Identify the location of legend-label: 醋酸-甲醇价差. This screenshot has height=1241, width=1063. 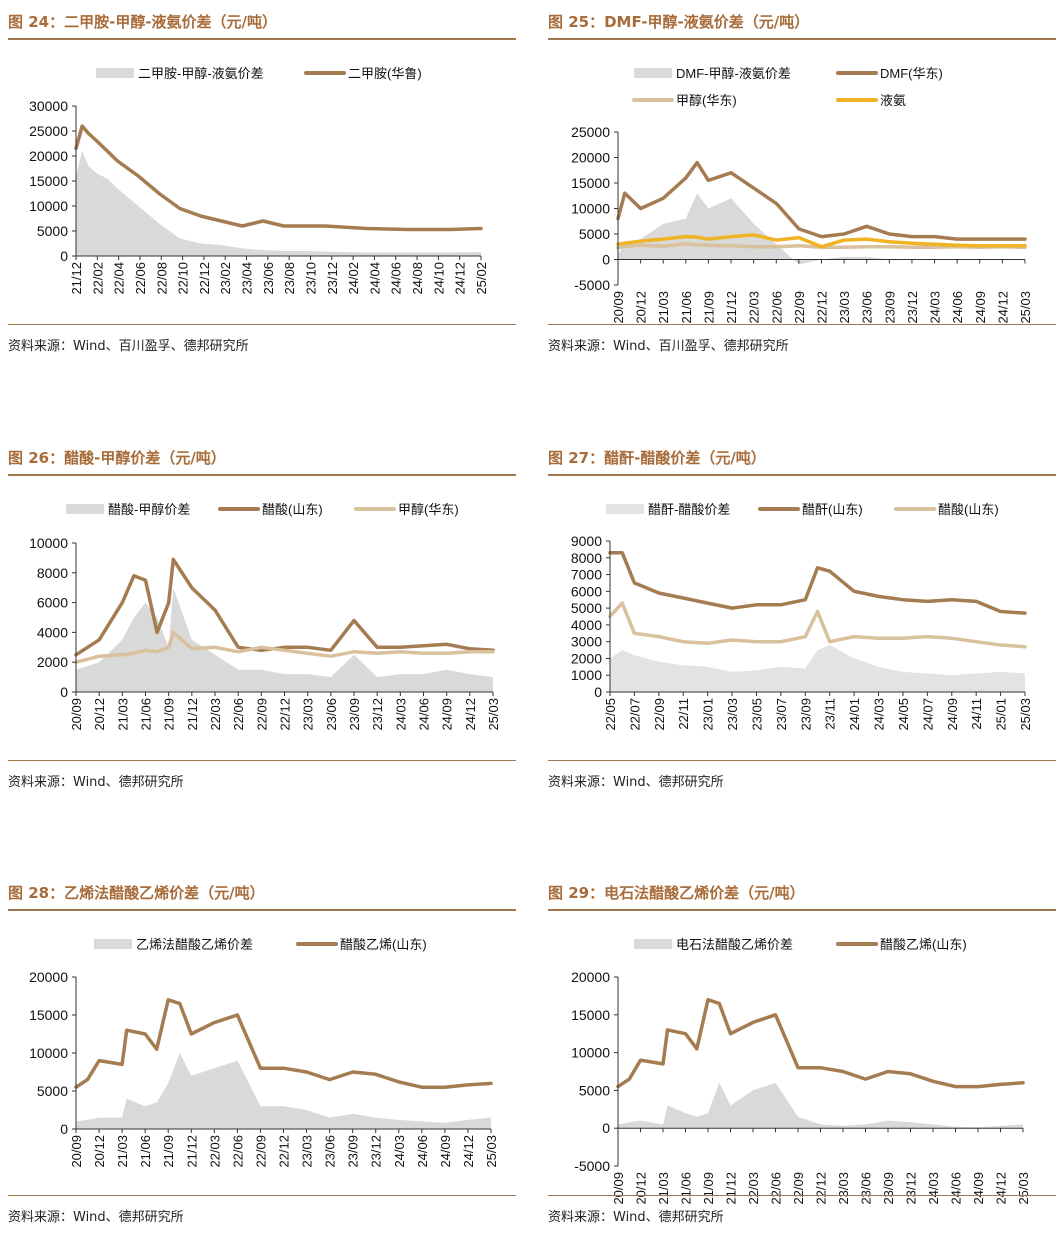
(149, 509).